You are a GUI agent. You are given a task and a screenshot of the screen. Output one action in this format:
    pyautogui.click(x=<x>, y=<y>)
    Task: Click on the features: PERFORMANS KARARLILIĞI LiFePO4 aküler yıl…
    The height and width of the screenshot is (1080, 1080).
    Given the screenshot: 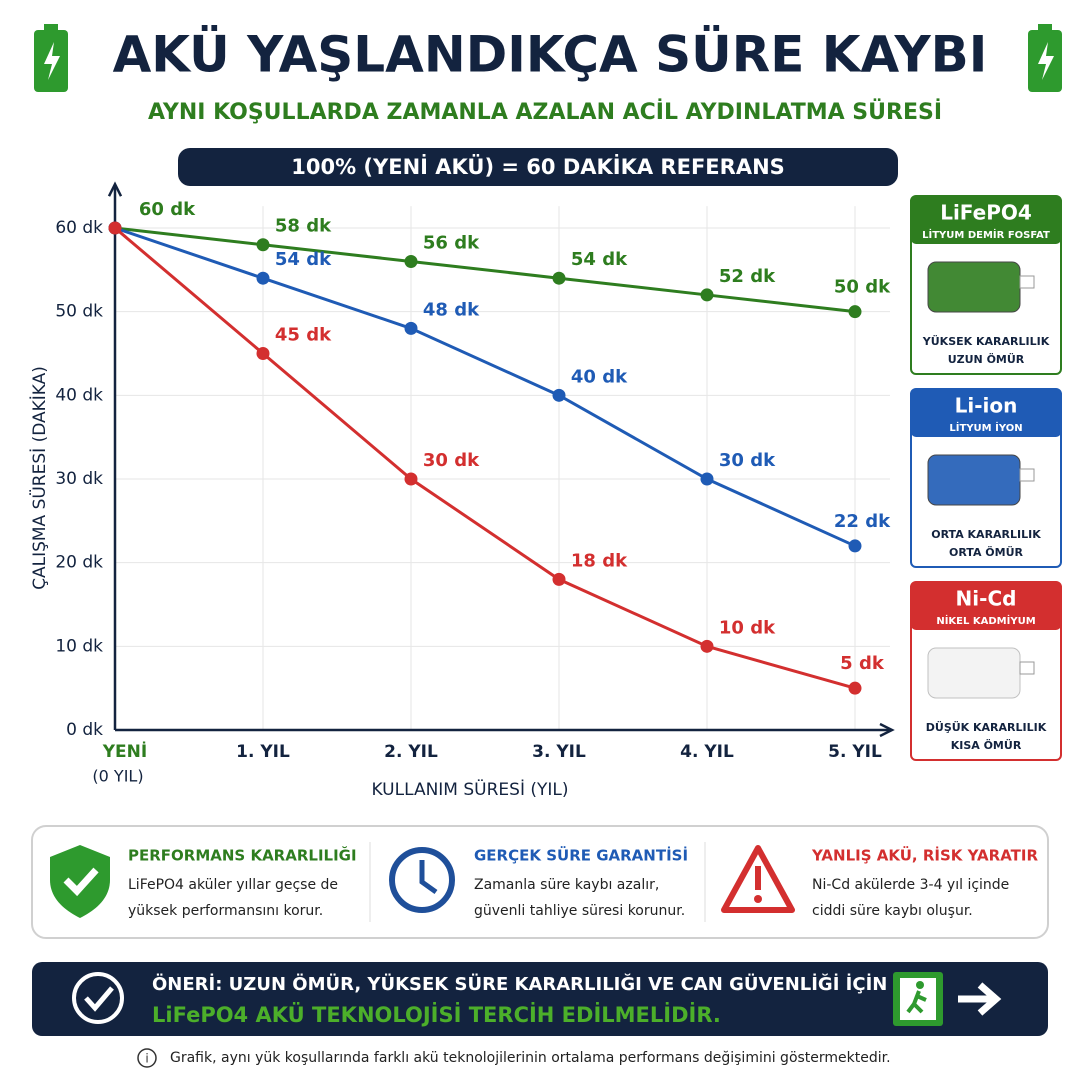 What is the action you would take?
    pyautogui.click(x=583, y=883)
    